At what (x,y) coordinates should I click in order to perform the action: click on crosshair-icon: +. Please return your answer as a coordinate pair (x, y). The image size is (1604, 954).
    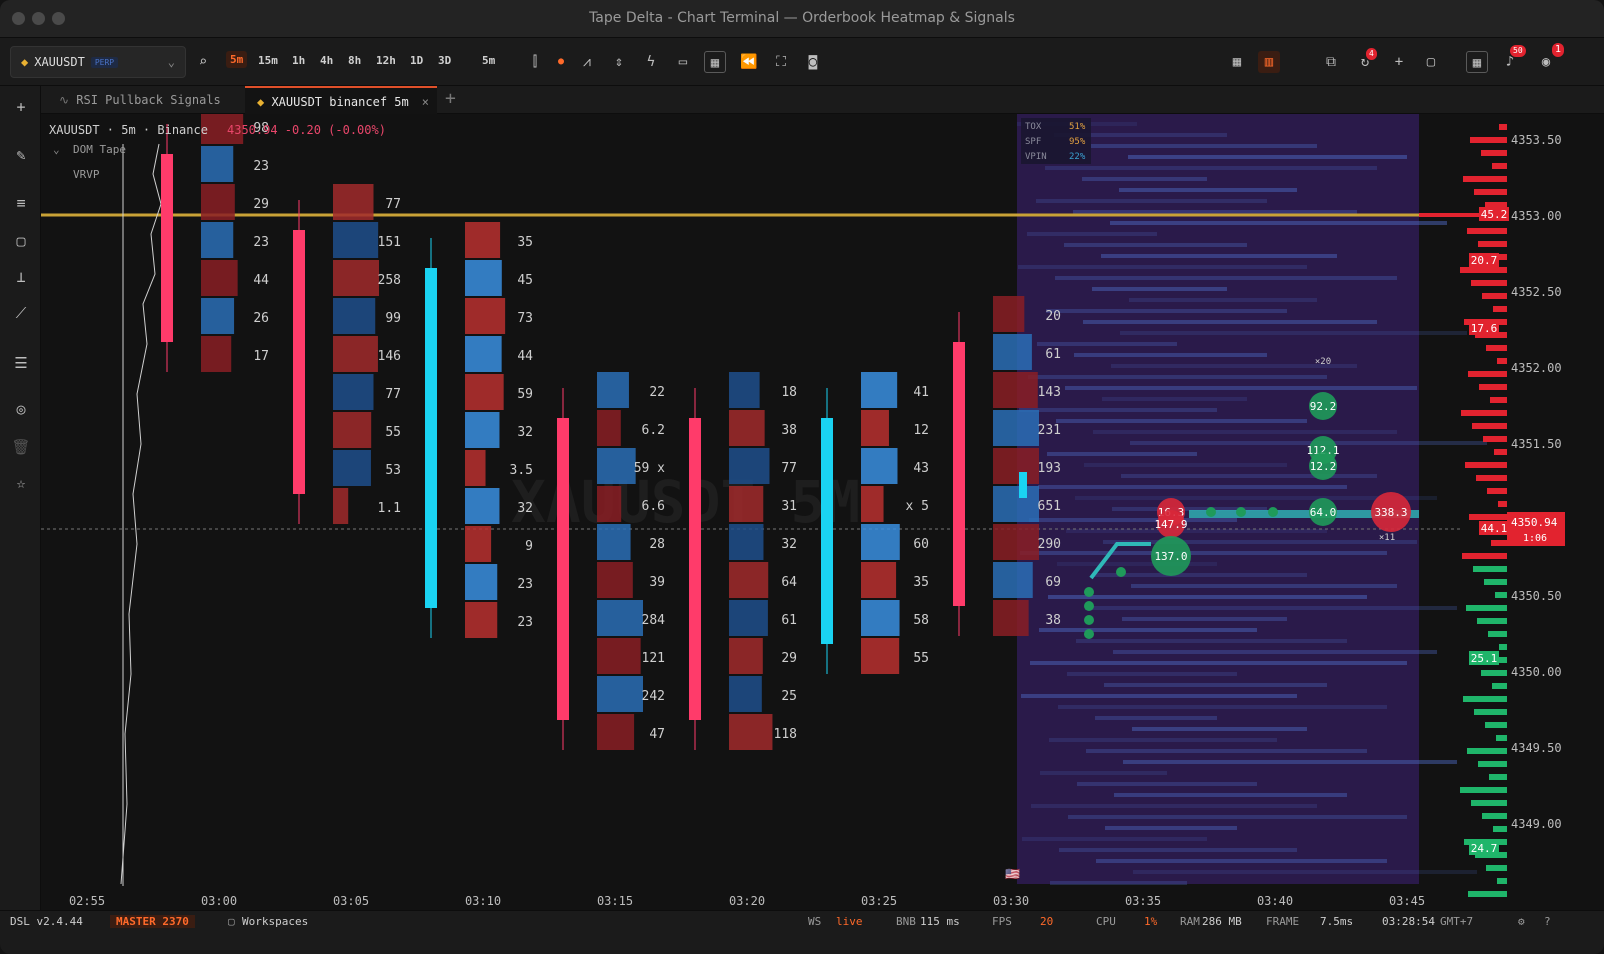
    Looking at the image, I should click on (21, 107).